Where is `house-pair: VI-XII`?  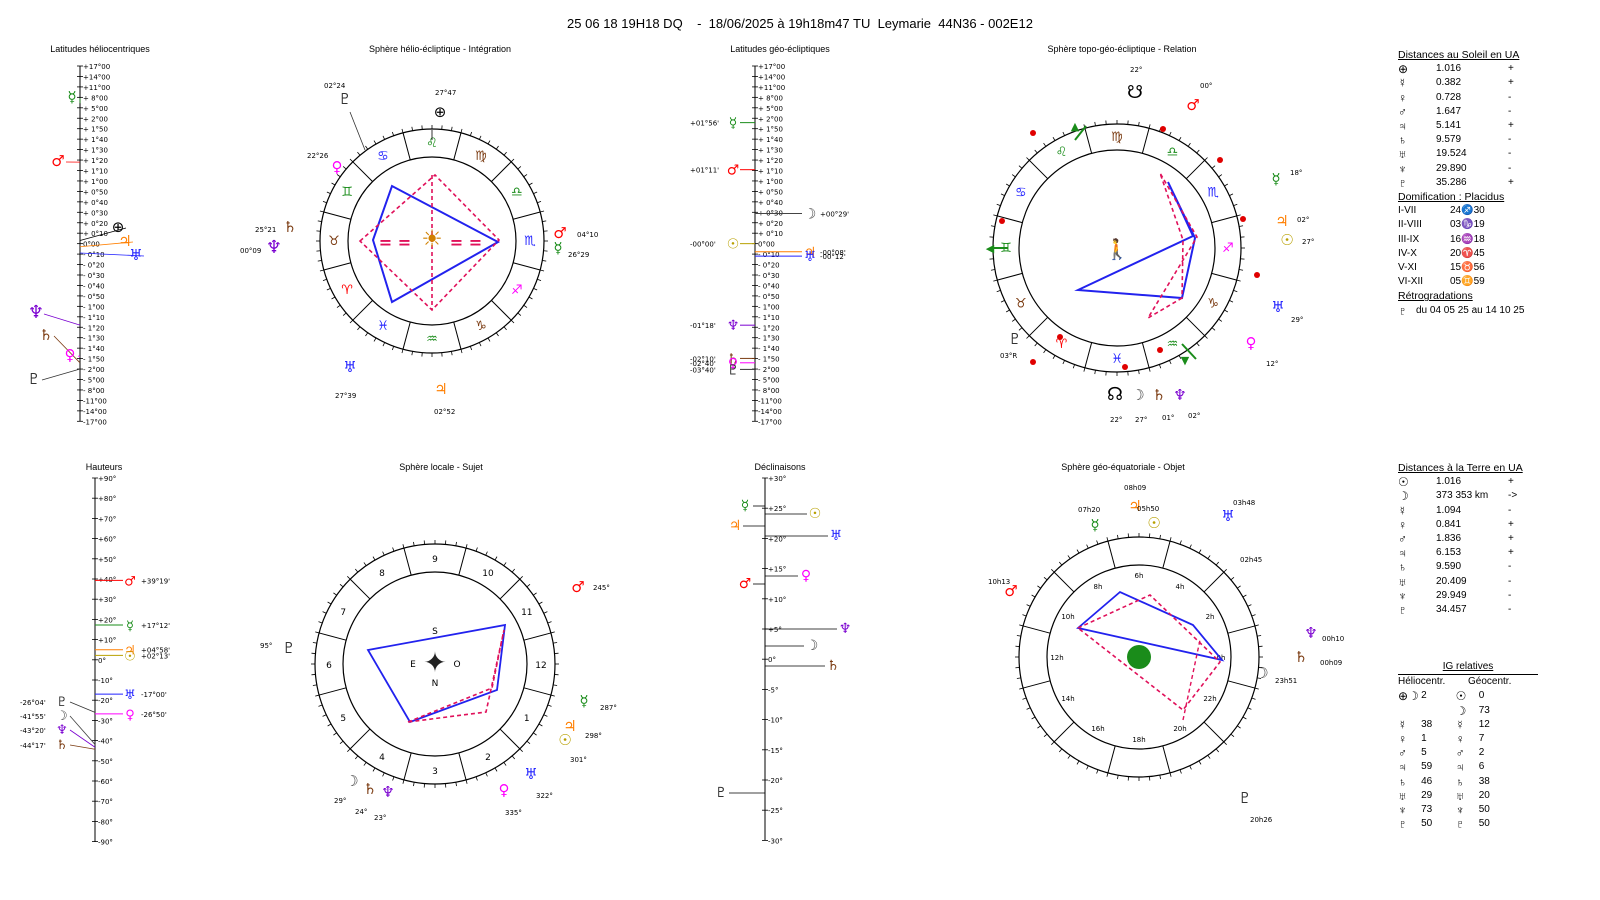
house-pair: VI-XII is located at coordinates (1411, 282).